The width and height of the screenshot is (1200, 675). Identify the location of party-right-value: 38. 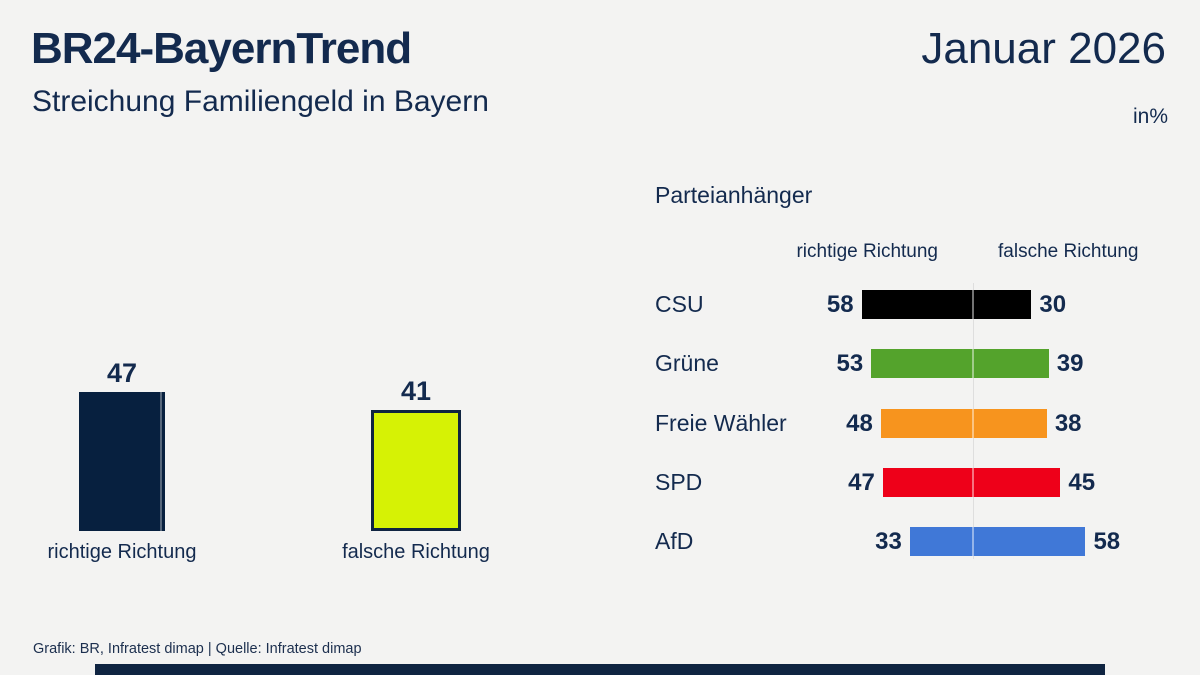
(1068, 423).